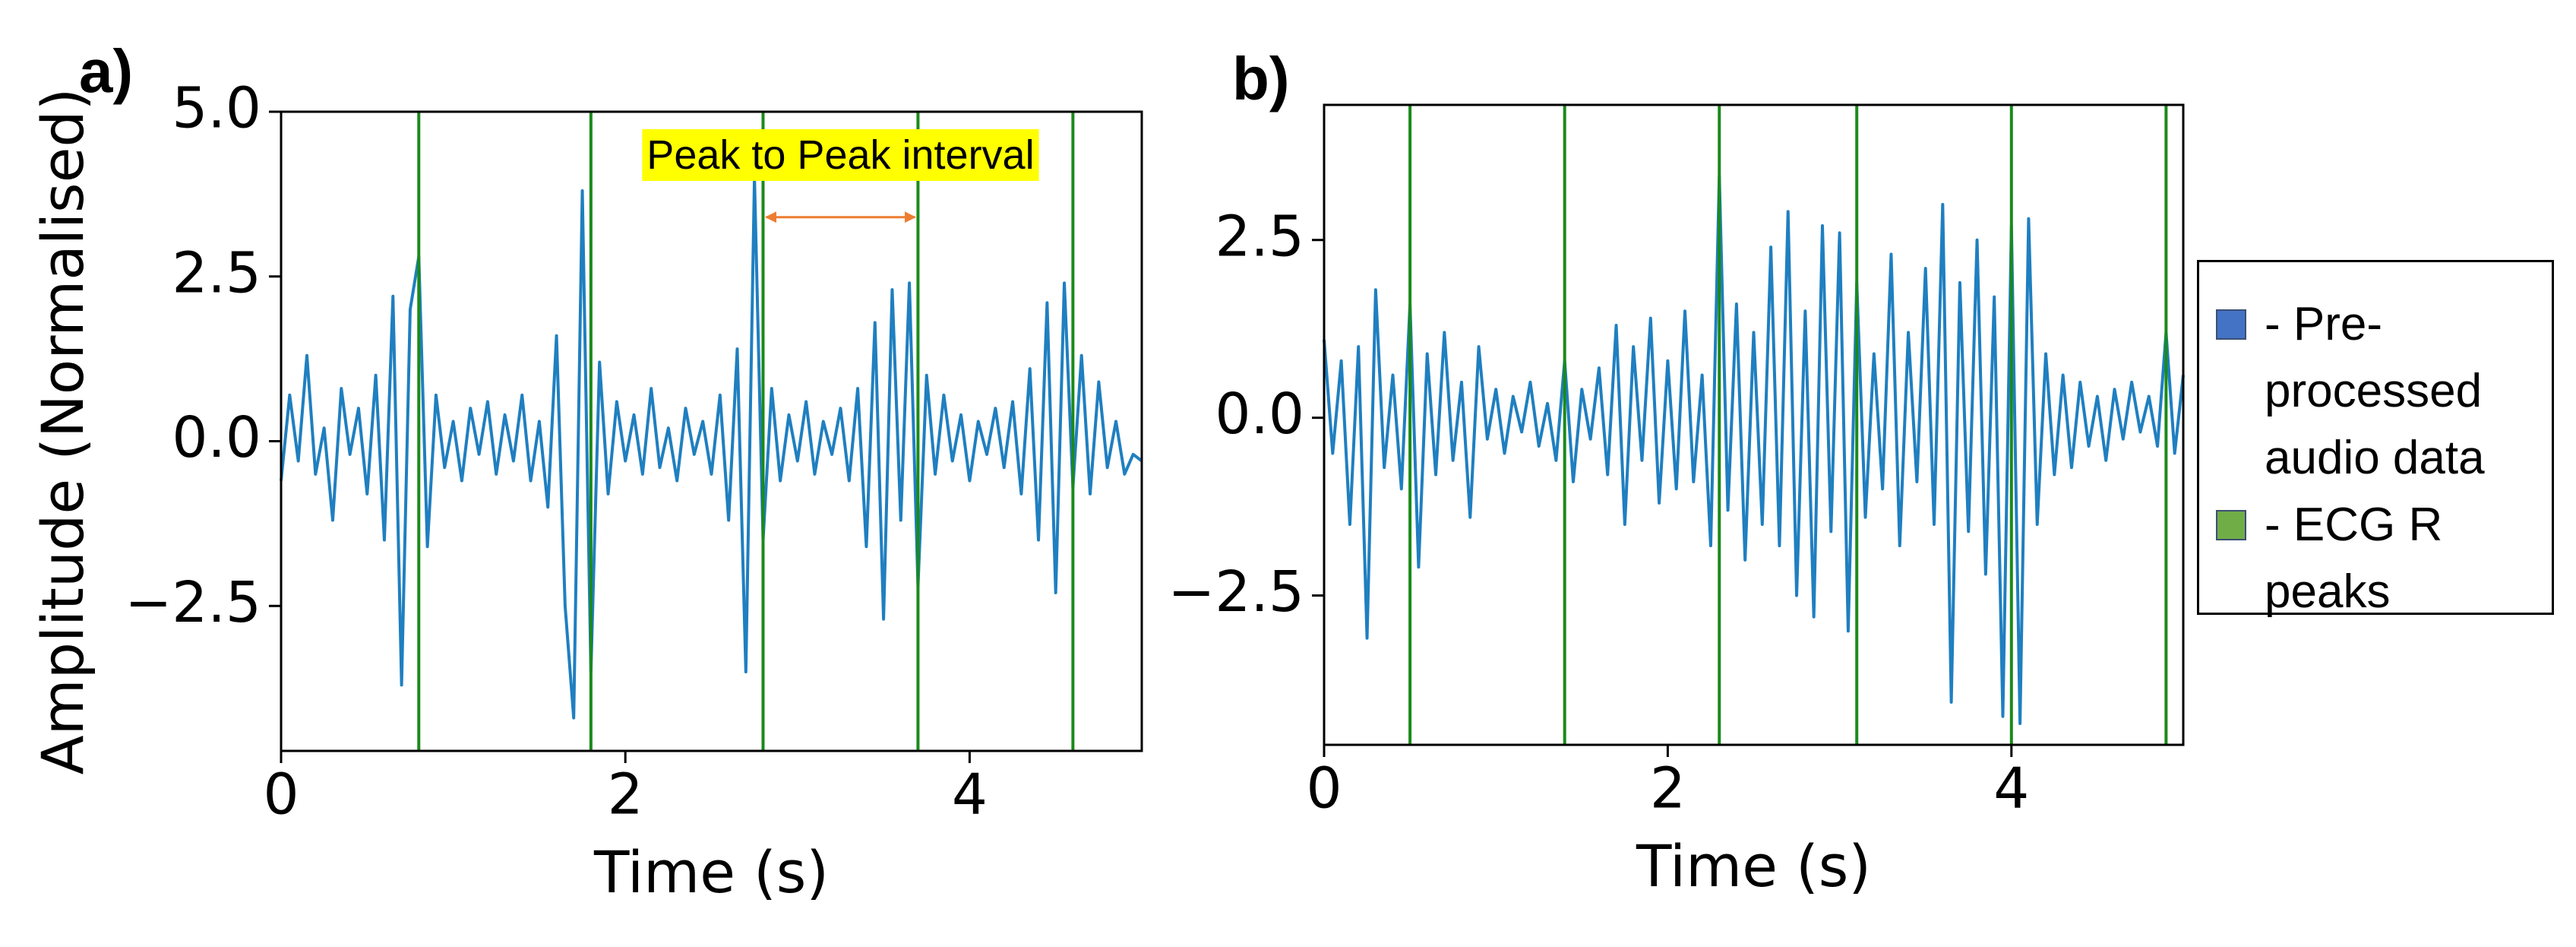 Image resolution: width=2576 pixels, height=947 pixels. I want to click on y-axis-label: Amplitude (Normalised), so click(62, 432).